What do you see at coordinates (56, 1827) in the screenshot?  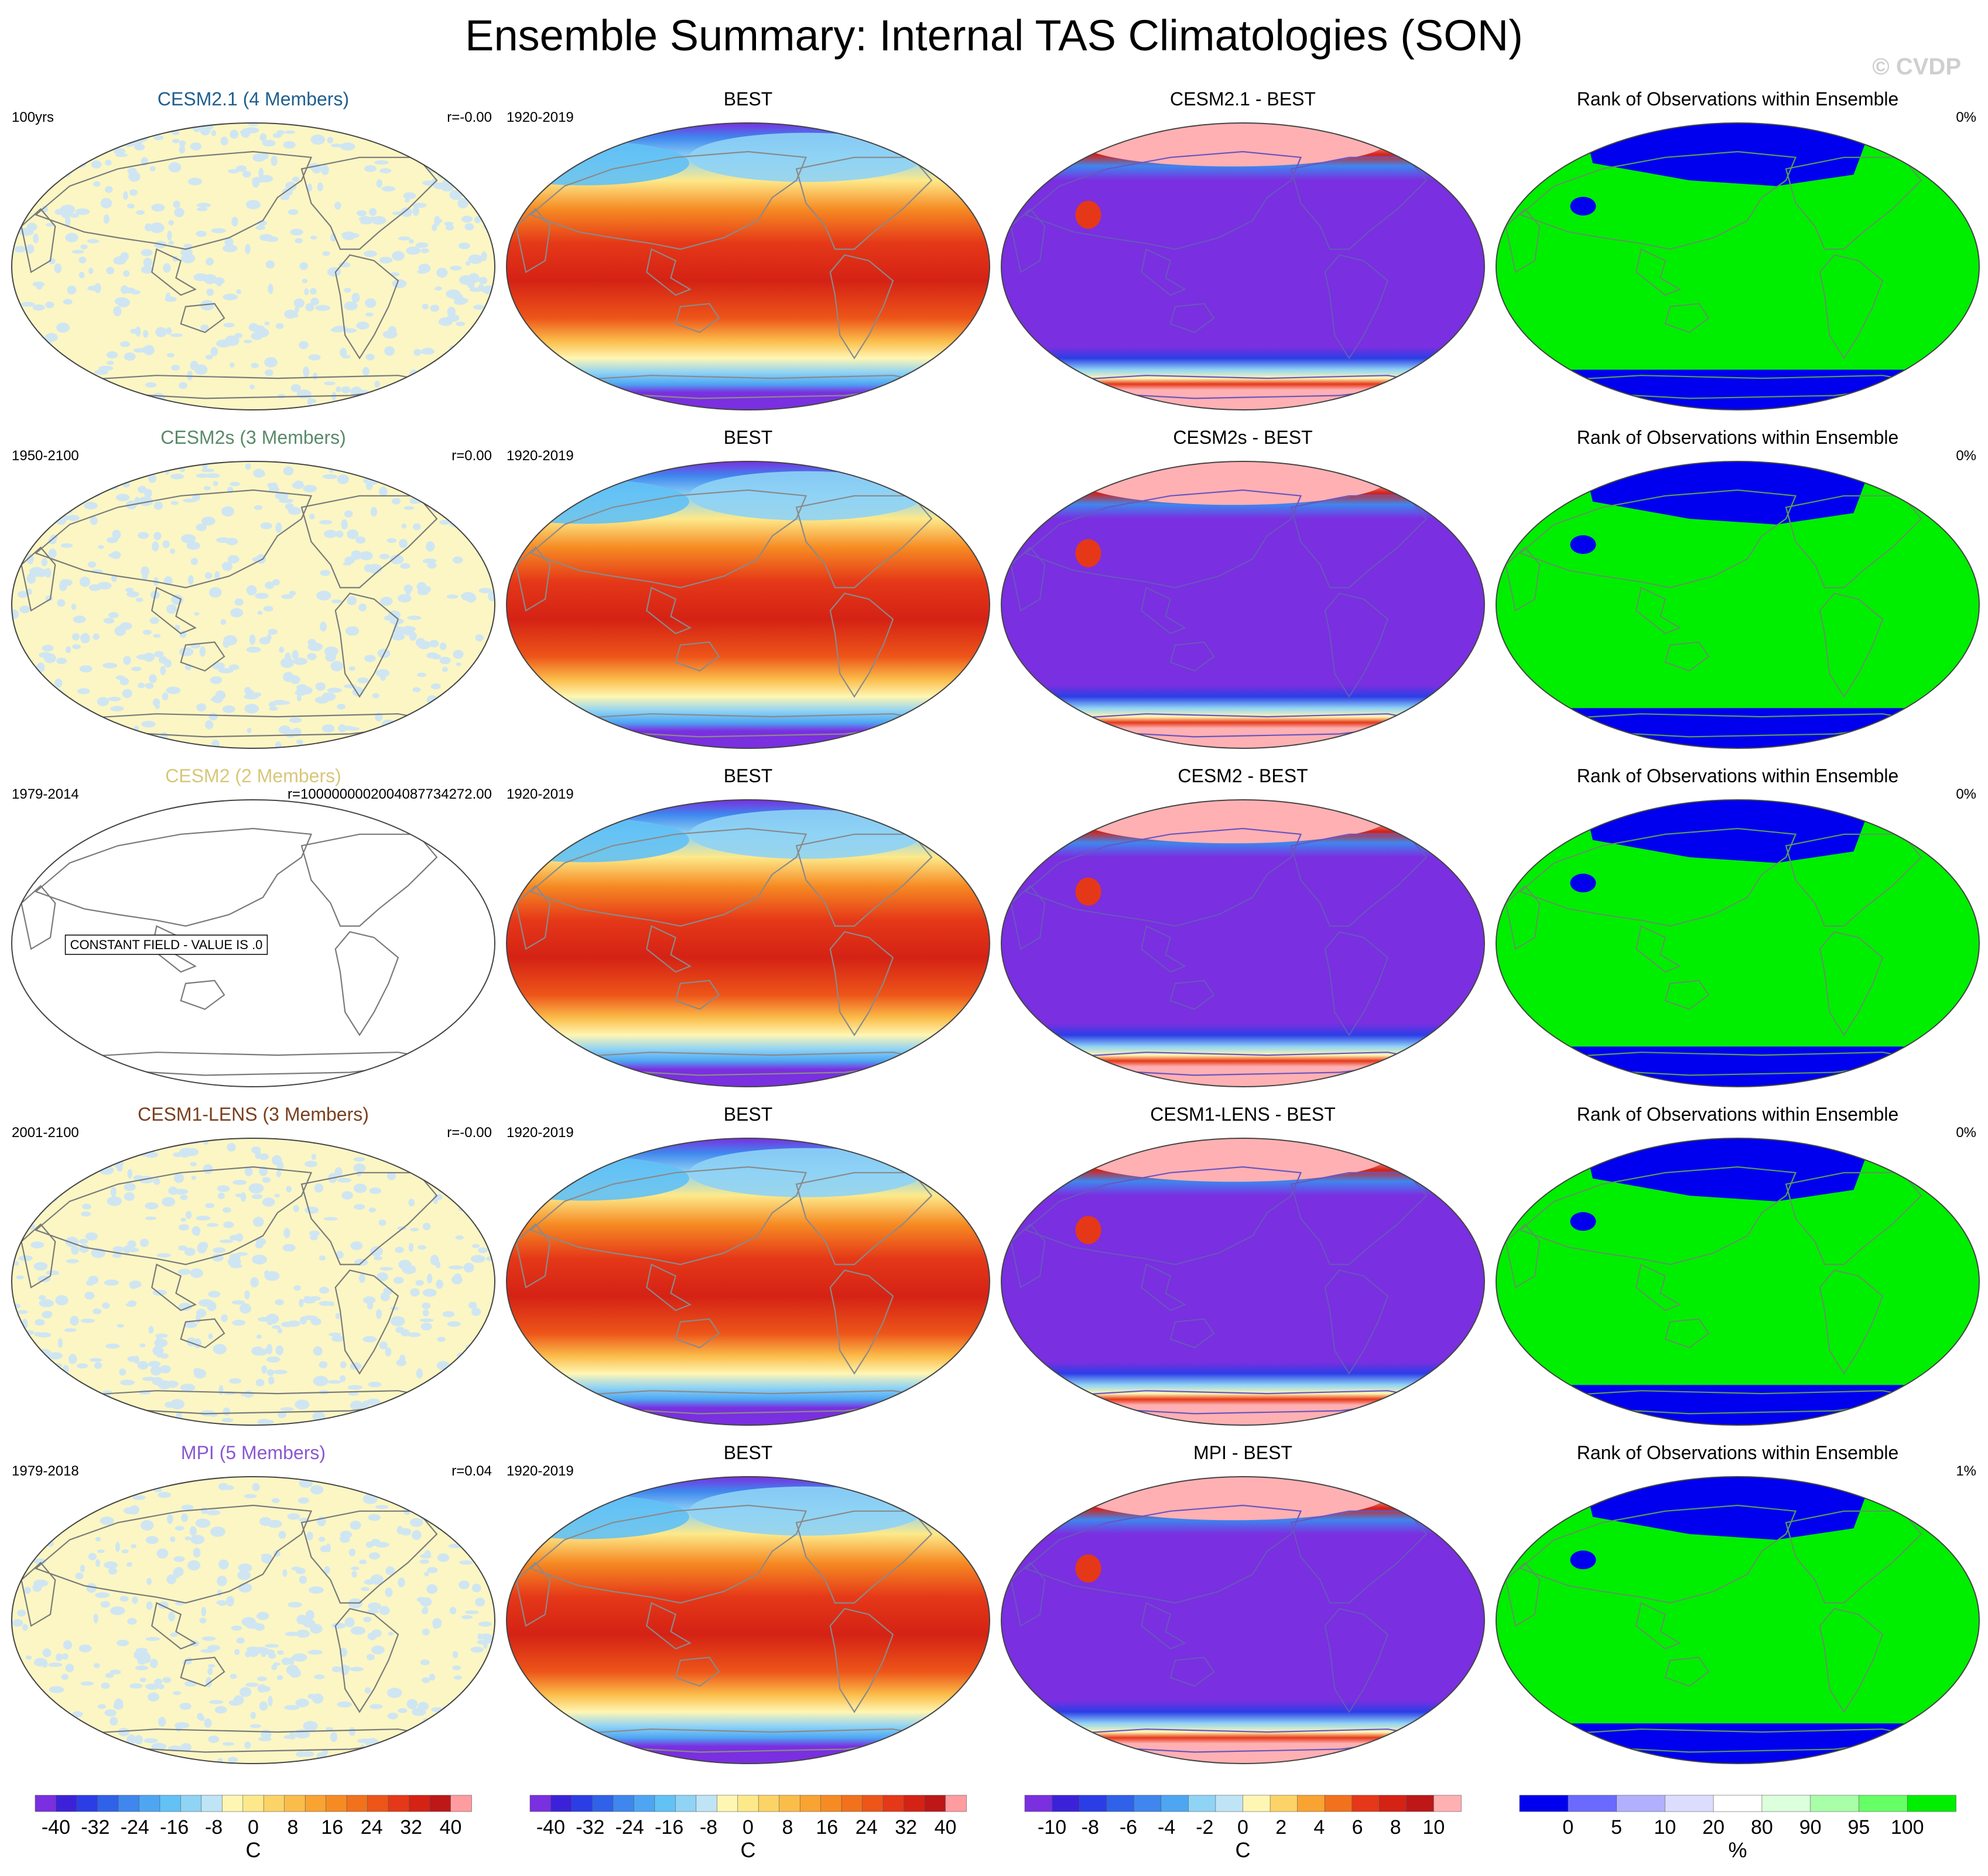 I see `colorbar-tick-label: -40` at bounding box center [56, 1827].